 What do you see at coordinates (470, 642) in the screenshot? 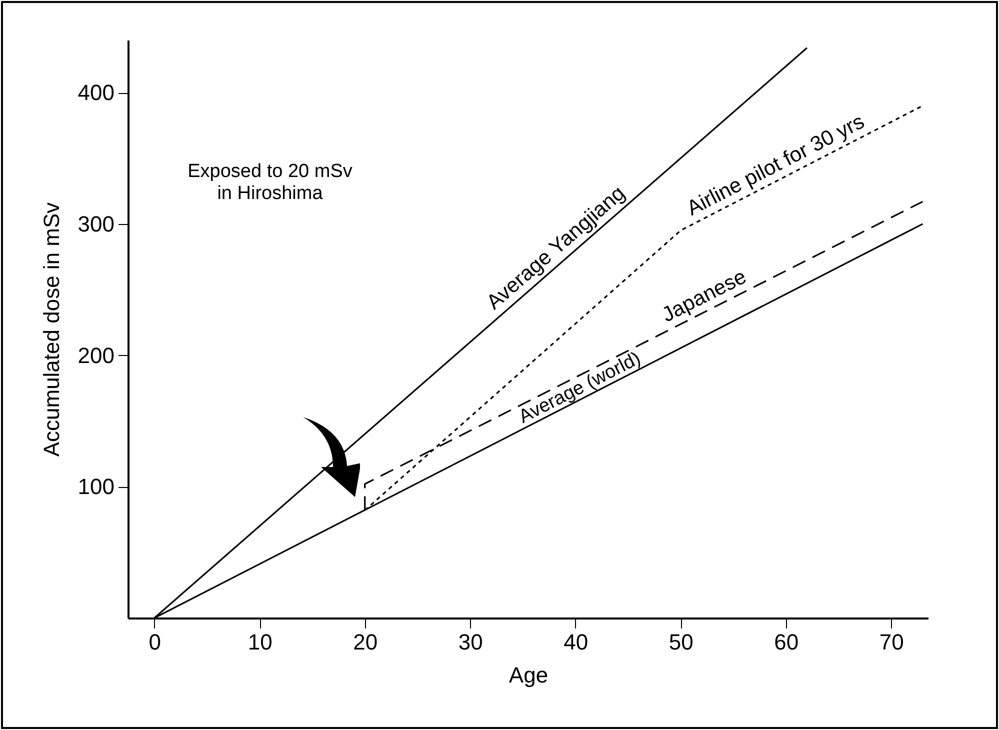
I see `x-tick-label: 30` at bounding box center [470, 642].